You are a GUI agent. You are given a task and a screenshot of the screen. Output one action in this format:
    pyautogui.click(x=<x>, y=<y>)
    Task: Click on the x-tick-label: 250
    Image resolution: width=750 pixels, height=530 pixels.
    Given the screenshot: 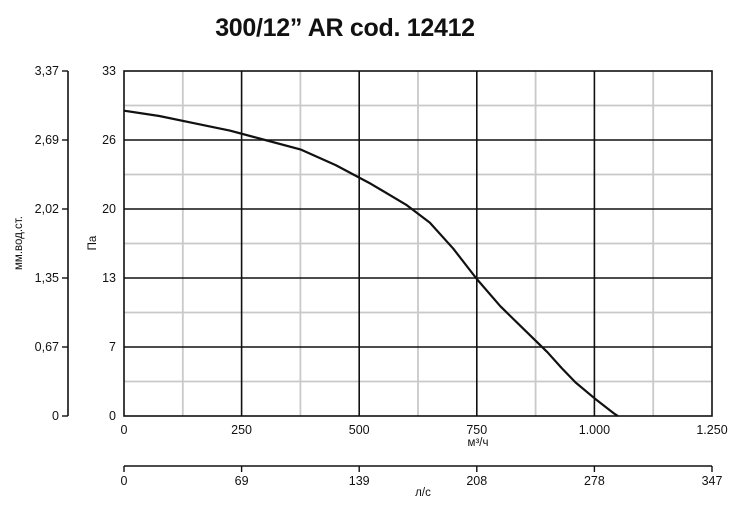 What is the action you would take?
    pyautogui.click(x=241, y=430)
    